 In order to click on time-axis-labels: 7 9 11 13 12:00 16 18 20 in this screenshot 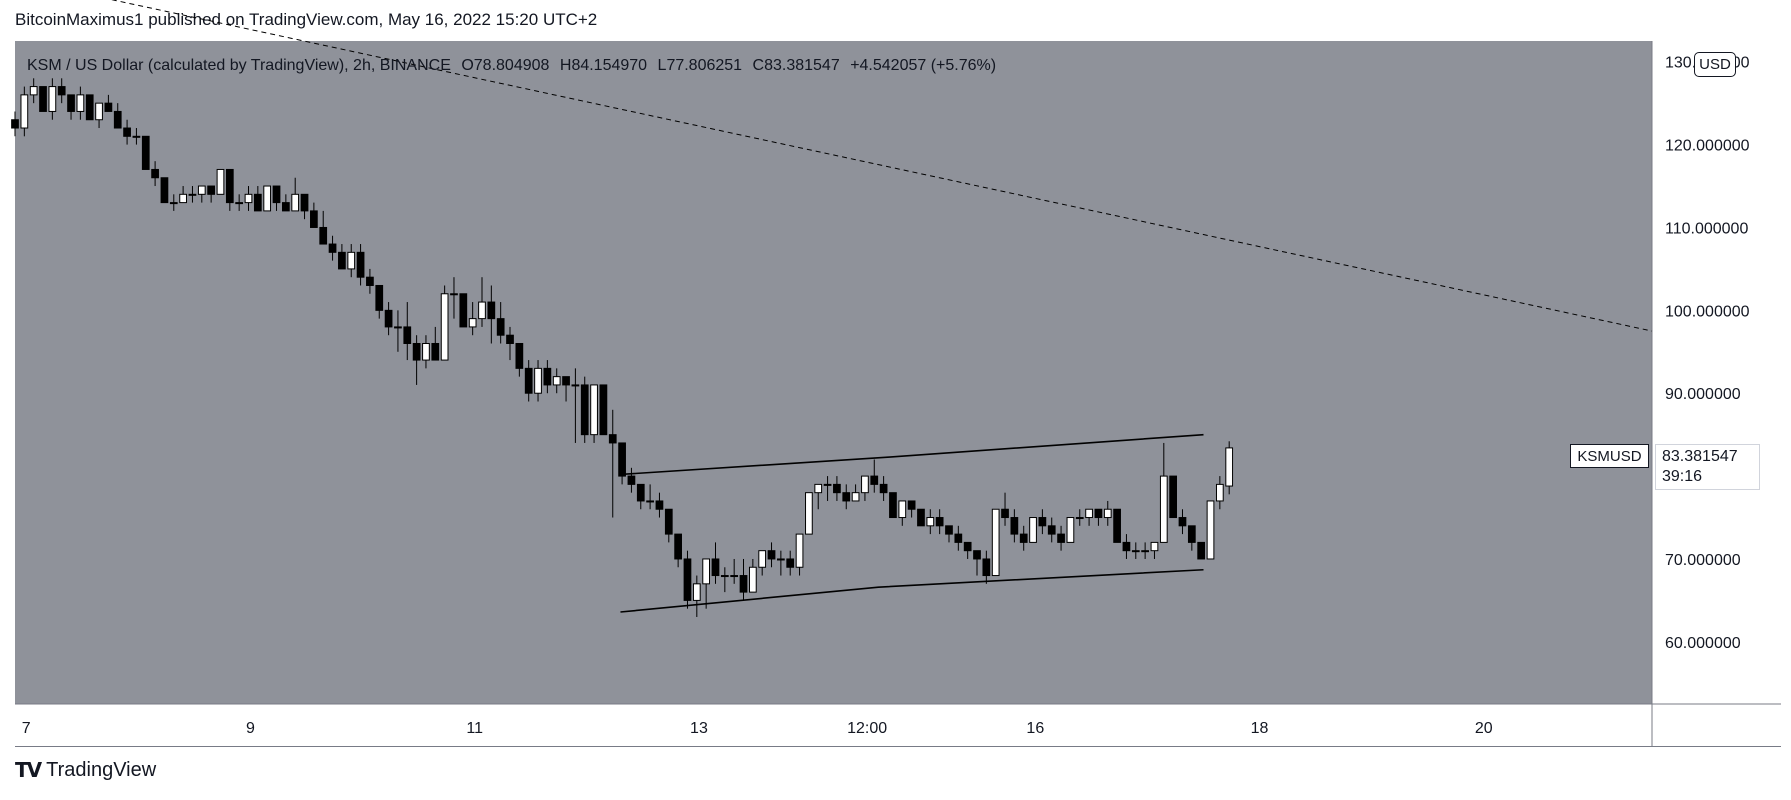, I will do `click(757, 728)`.